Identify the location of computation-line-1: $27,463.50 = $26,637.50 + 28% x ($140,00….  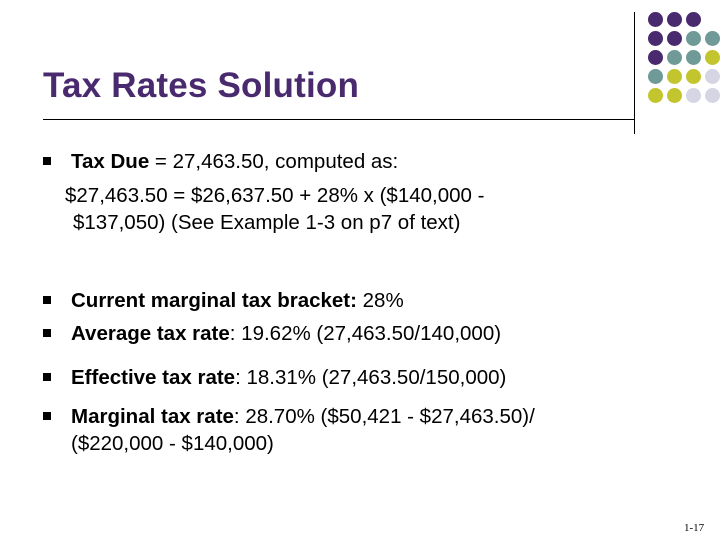
(275, 195).